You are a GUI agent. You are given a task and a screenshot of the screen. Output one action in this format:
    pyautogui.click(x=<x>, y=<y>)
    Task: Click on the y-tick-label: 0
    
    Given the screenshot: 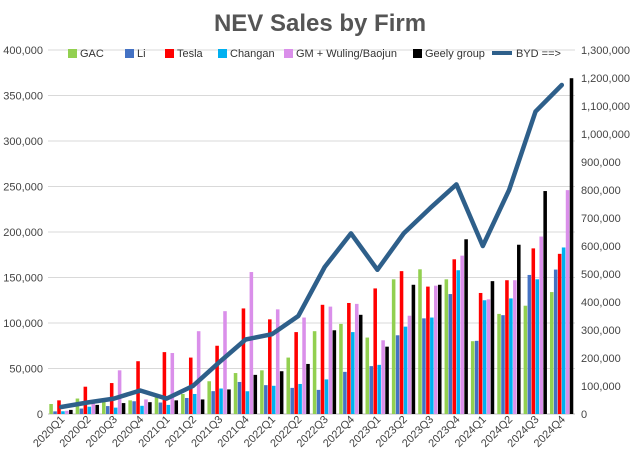 What is the action you would take?
    pyautogui.click(x=40, y=415)
    